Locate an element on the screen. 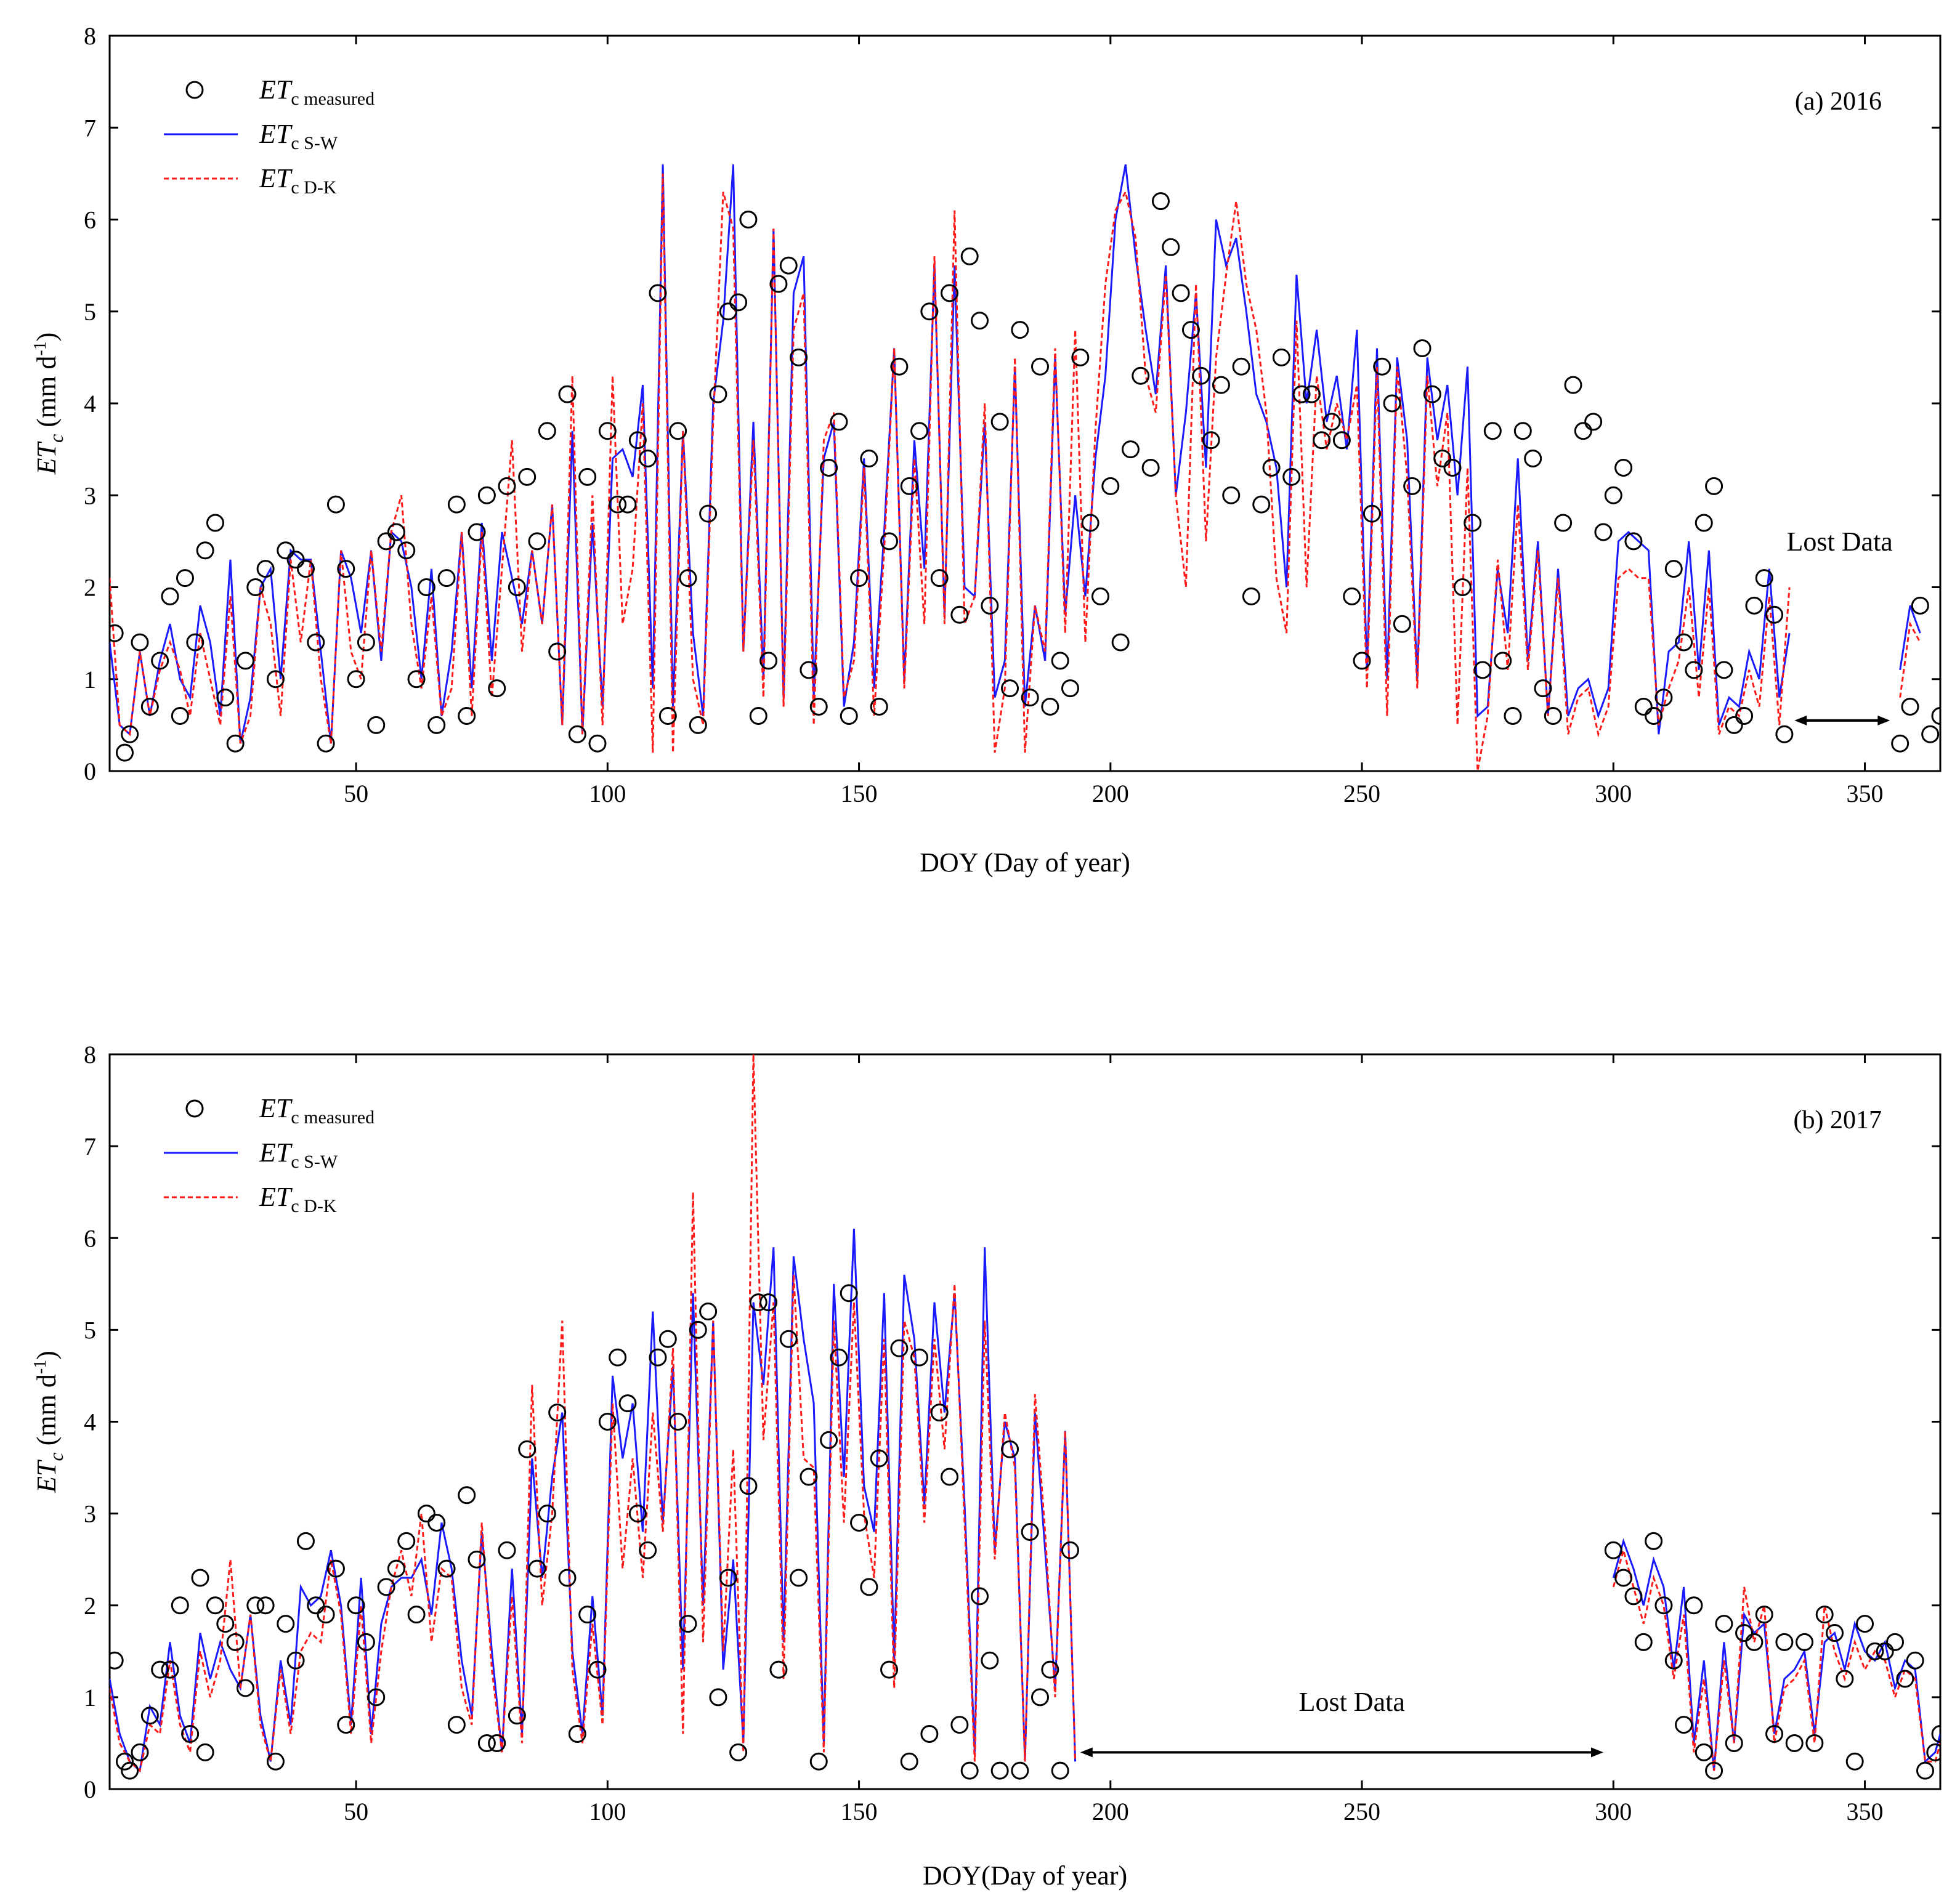 This screenshot has height=1903, width=1960. a-y-tick-label: 7 is located at coordinates (90, 128).